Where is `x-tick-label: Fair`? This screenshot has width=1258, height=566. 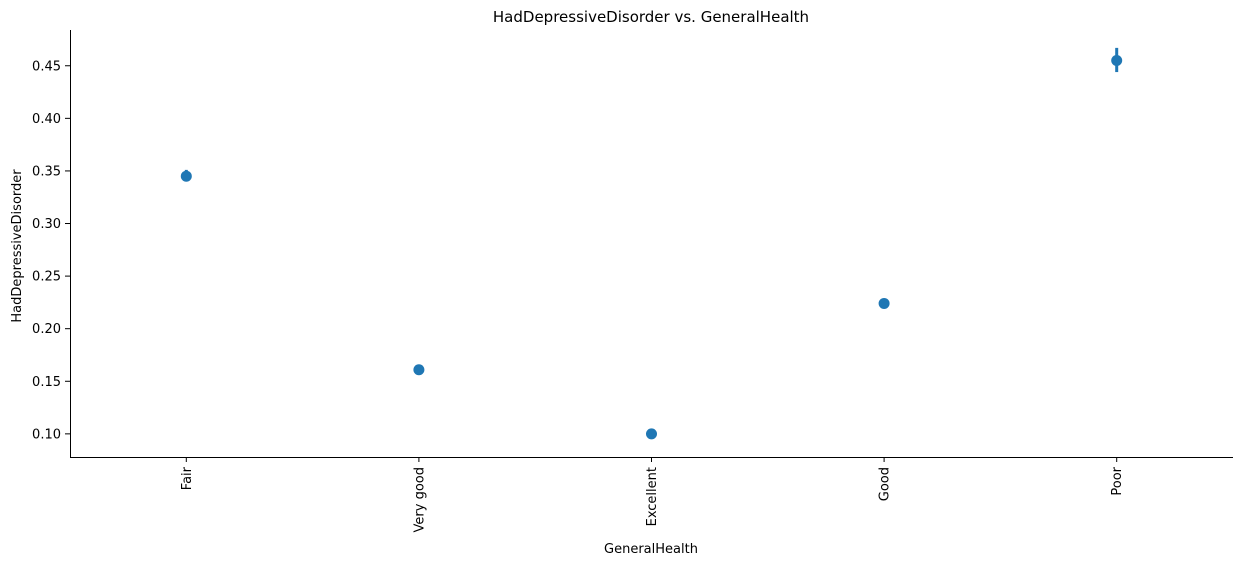
x-tick-label: Fair is located at coordinates (187, 478).